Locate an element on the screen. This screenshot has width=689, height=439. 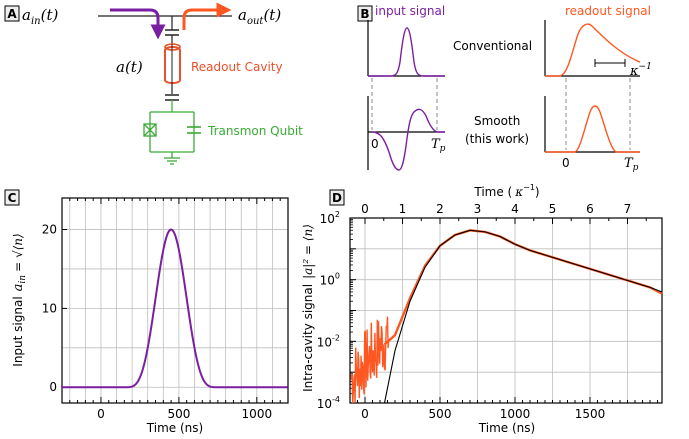
panel-c-label: C is located at coordinates (12, 198).